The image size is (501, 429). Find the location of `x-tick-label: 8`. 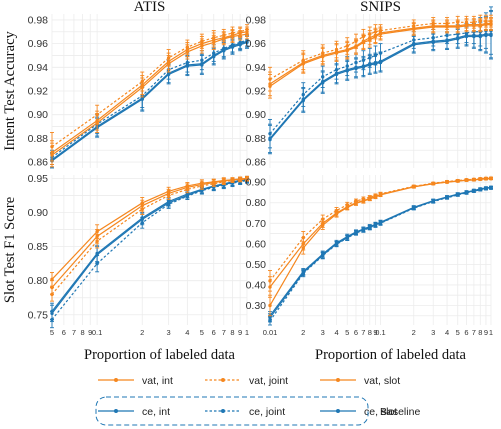

x-tick-label: 8 is located at coordinates (370, 332).